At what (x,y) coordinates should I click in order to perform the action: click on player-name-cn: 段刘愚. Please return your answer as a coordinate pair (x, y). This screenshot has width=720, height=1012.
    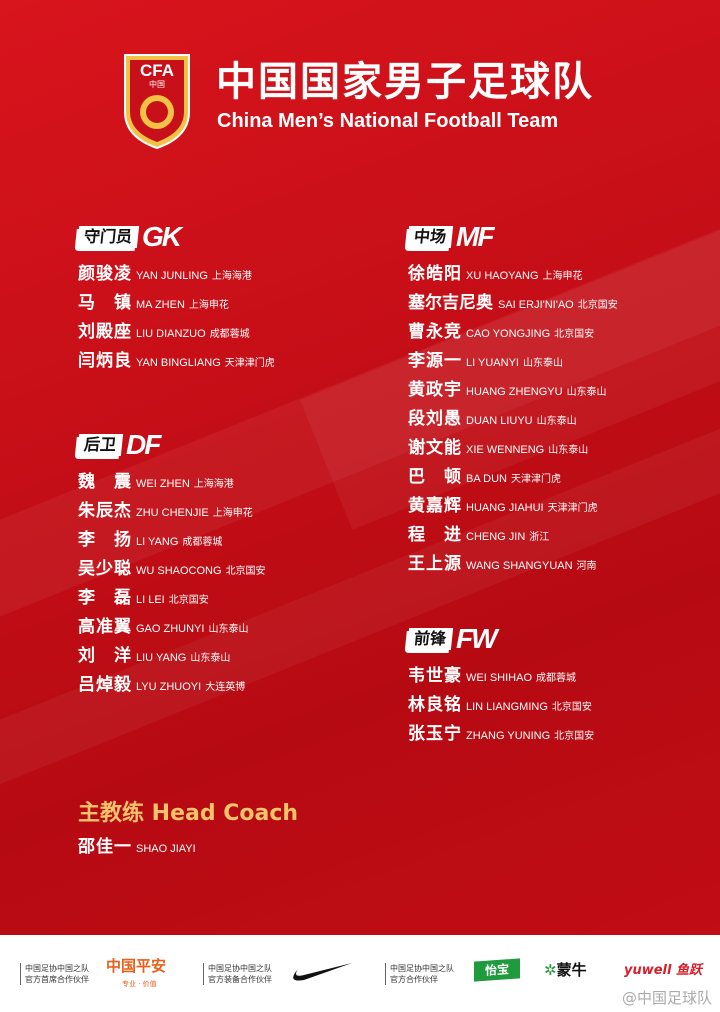
    Looking at the image, I should click on (434, 419).